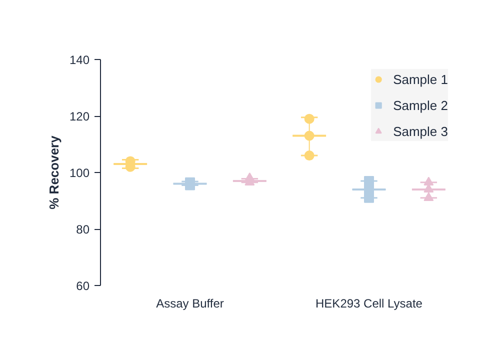 The height and width of the screenshot is (350, 499). What do you see at coordinates (83, 286) in the screenshot?
I see `y-tick-label: 60` at bounding box center [83, 286].